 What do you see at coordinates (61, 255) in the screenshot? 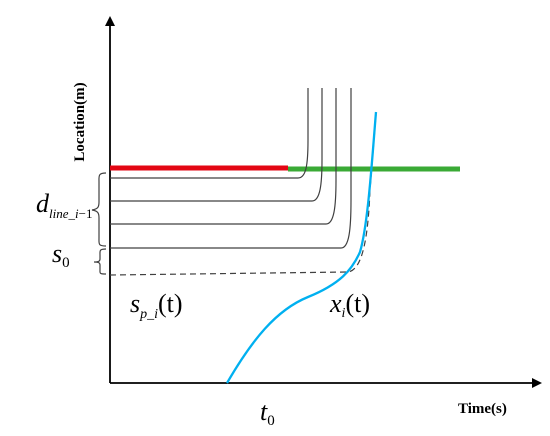
I see `label-s0: s0` at bounding box center [61, 255].